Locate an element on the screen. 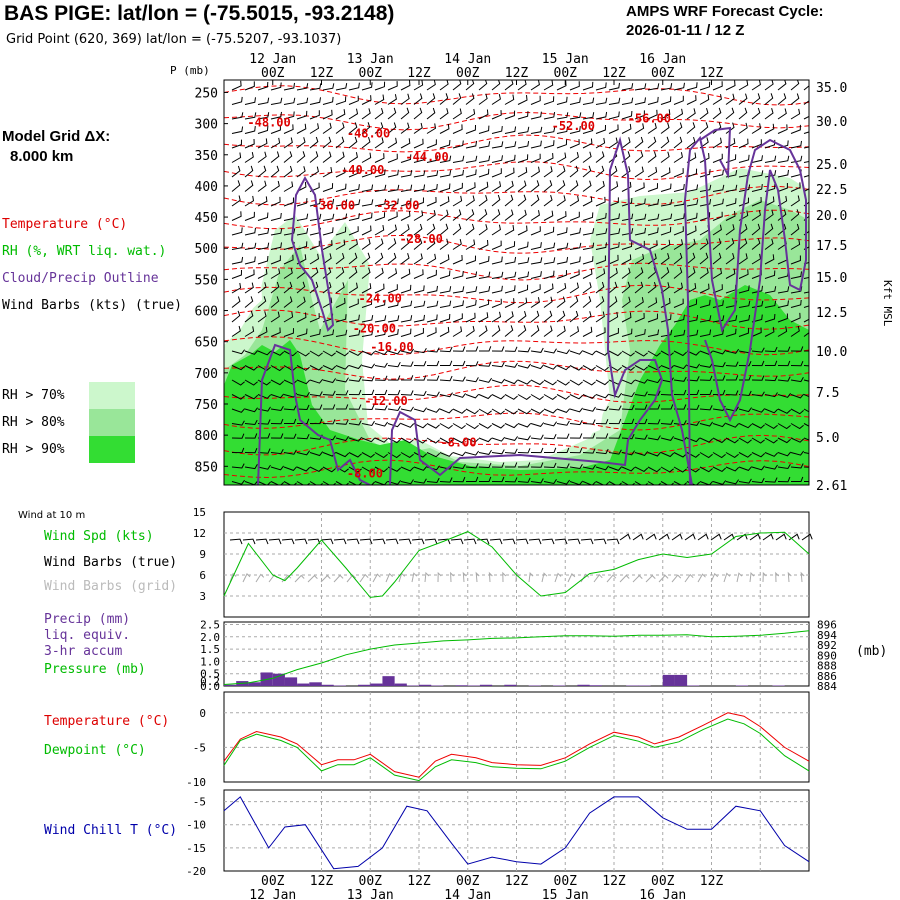 Image resolution: width=900 pixels, height=900 pixels. temperature-tick-label: 0 is located at coordinates (202, 713).